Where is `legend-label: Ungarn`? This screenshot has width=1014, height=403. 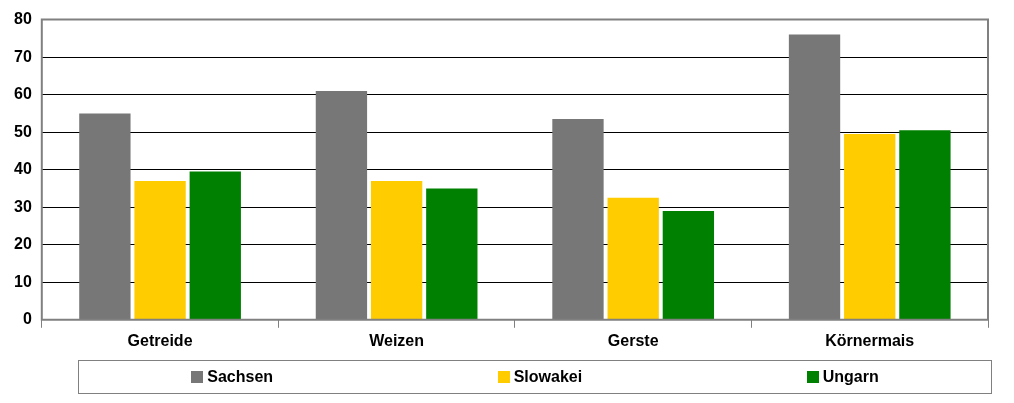
legend-label: Ungarn is located at coordinates (850, 377).